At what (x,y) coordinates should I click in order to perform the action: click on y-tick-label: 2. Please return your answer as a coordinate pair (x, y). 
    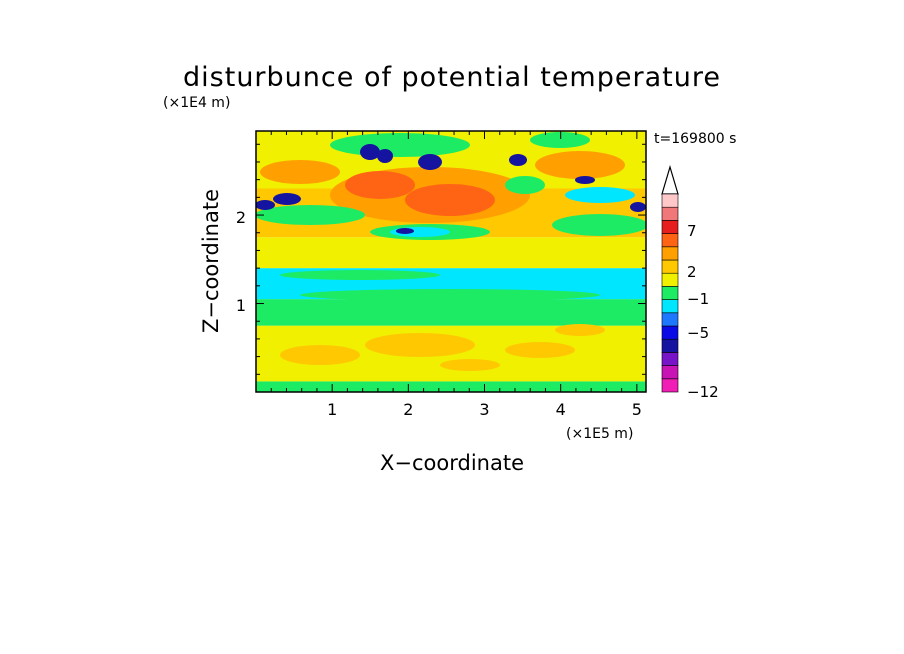
    Looking at the image, I should click on (241, 217).